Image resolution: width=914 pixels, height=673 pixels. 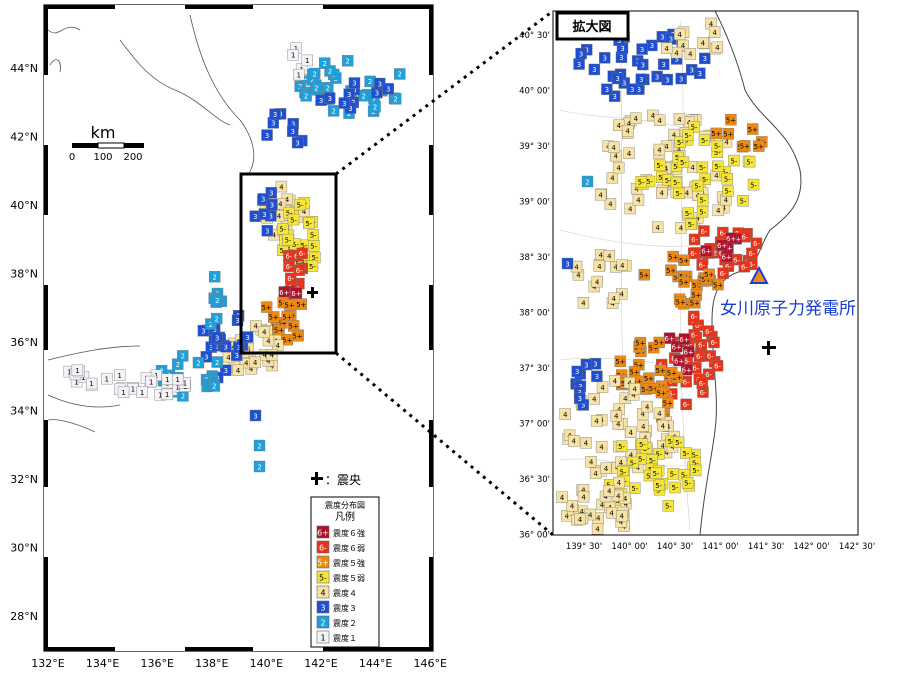 What do you see at coordinates (312, 292) in the screenshot?
I see `epicenter-marker` at bounding box center [312, 292].